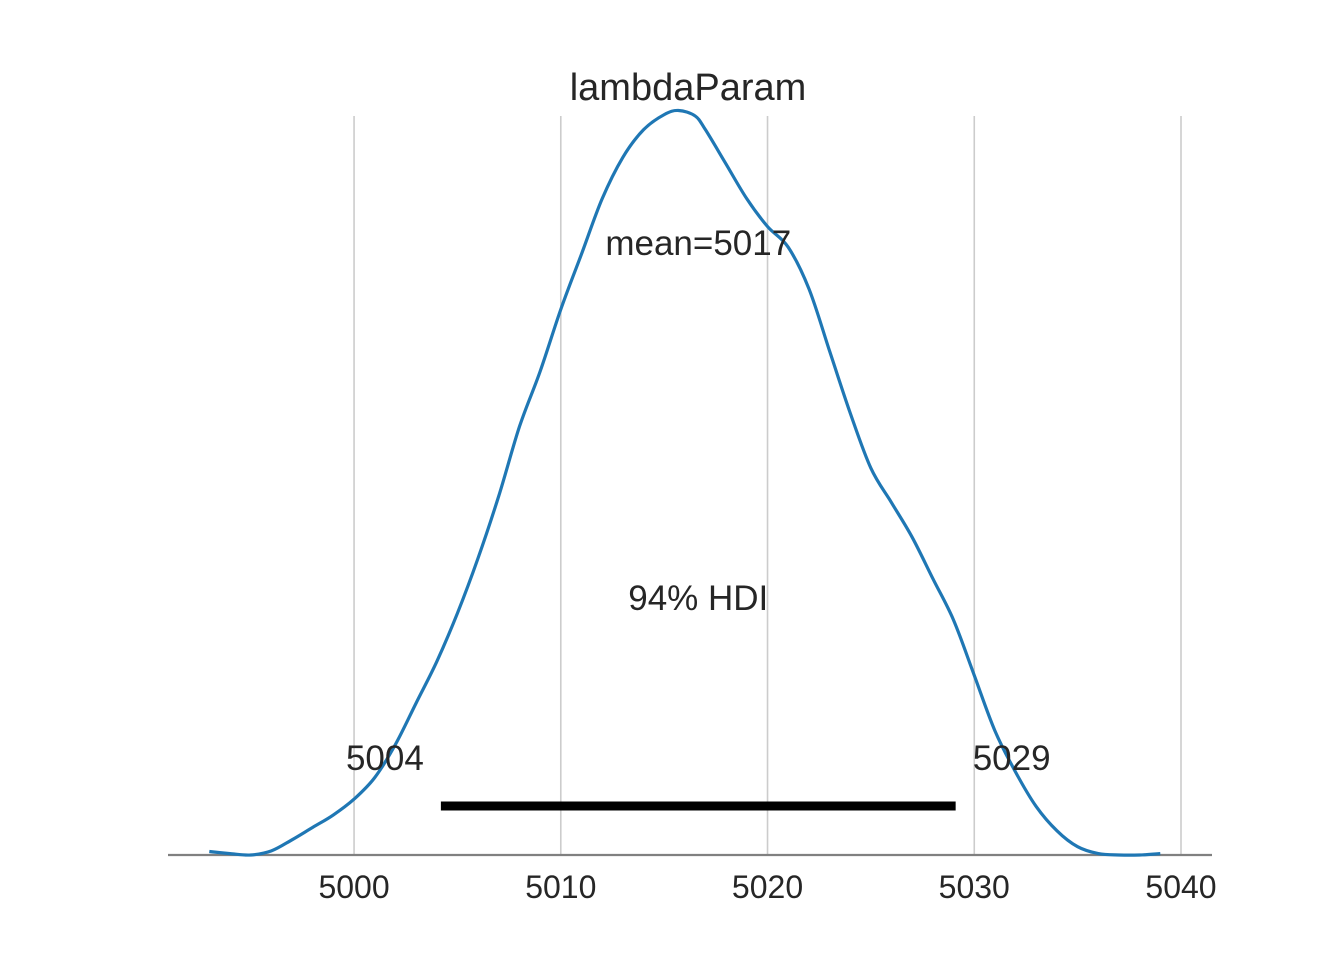 Image resolution: width=1344 pixels, height=960 pixels. I want to click on x-tick-labels: 5000 5010 5020 5030 5040, so click(767, 887).